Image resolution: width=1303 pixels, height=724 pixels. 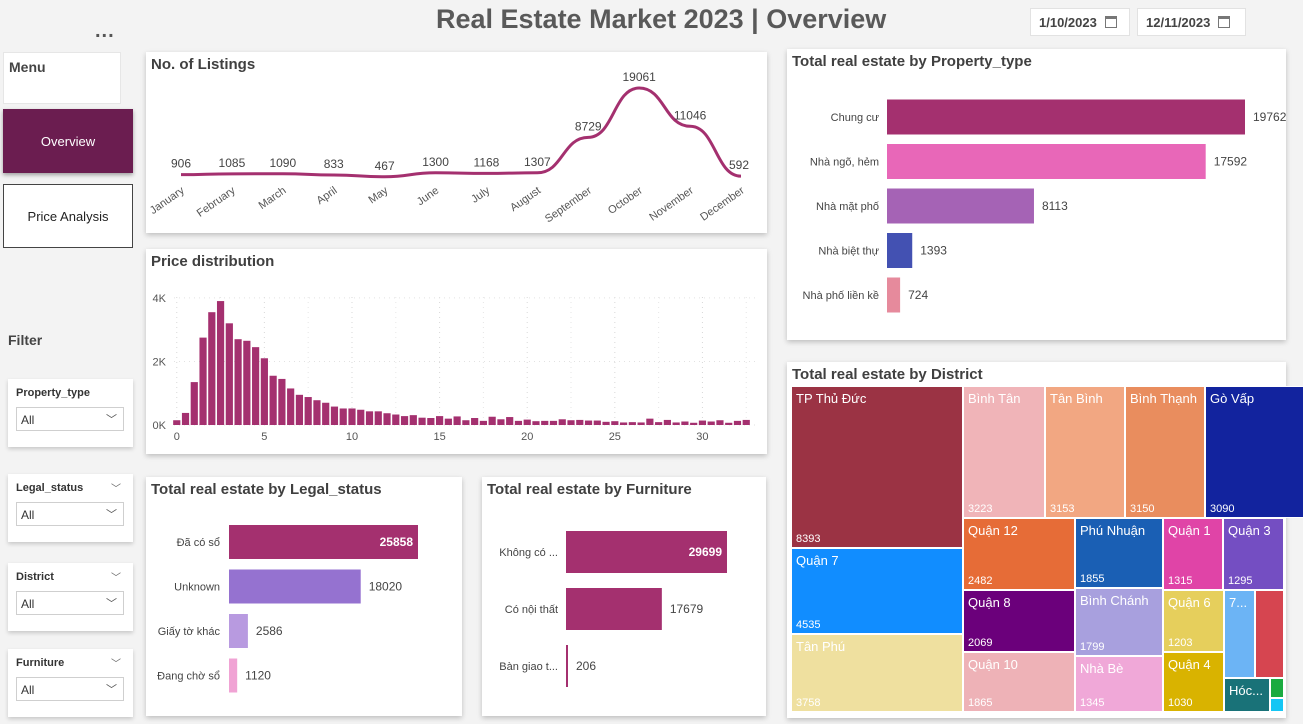 What do you see at coordinates (461, 132) in the screenshot?
I see `series-line` at bounding box center [461, 132].